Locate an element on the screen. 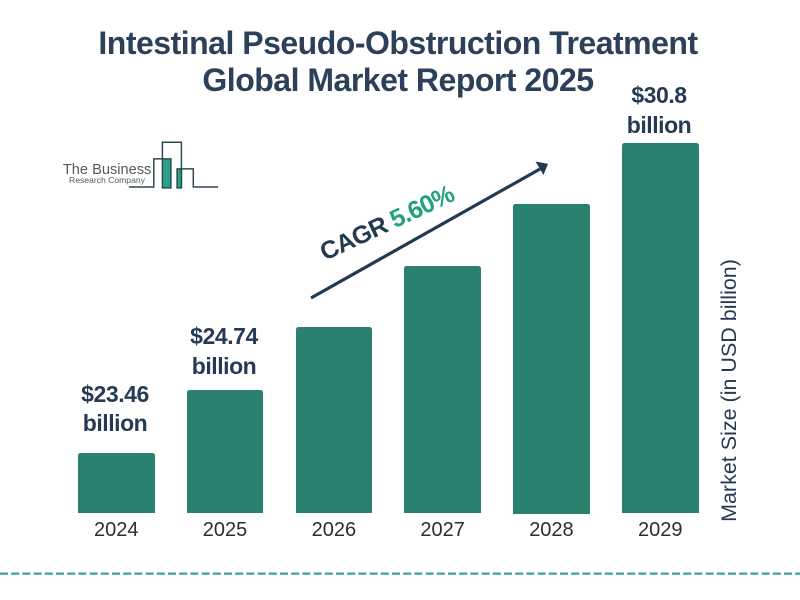 Image resolution: width=800 pixels, height=600 pixels. svg-text: Research Company is located at coordinates (107, 180).